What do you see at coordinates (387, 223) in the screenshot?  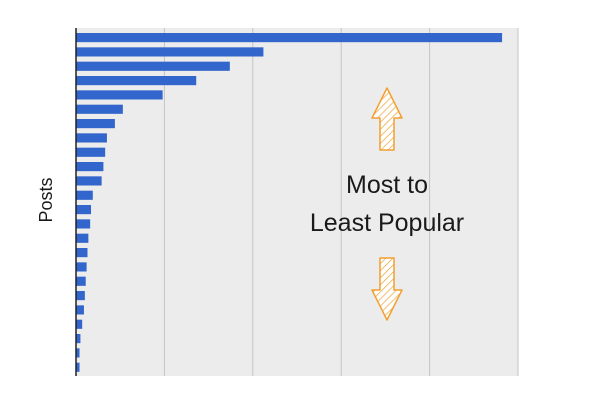 I see `annotation-line-2: Least Popular` at bounding box center [387, 223].